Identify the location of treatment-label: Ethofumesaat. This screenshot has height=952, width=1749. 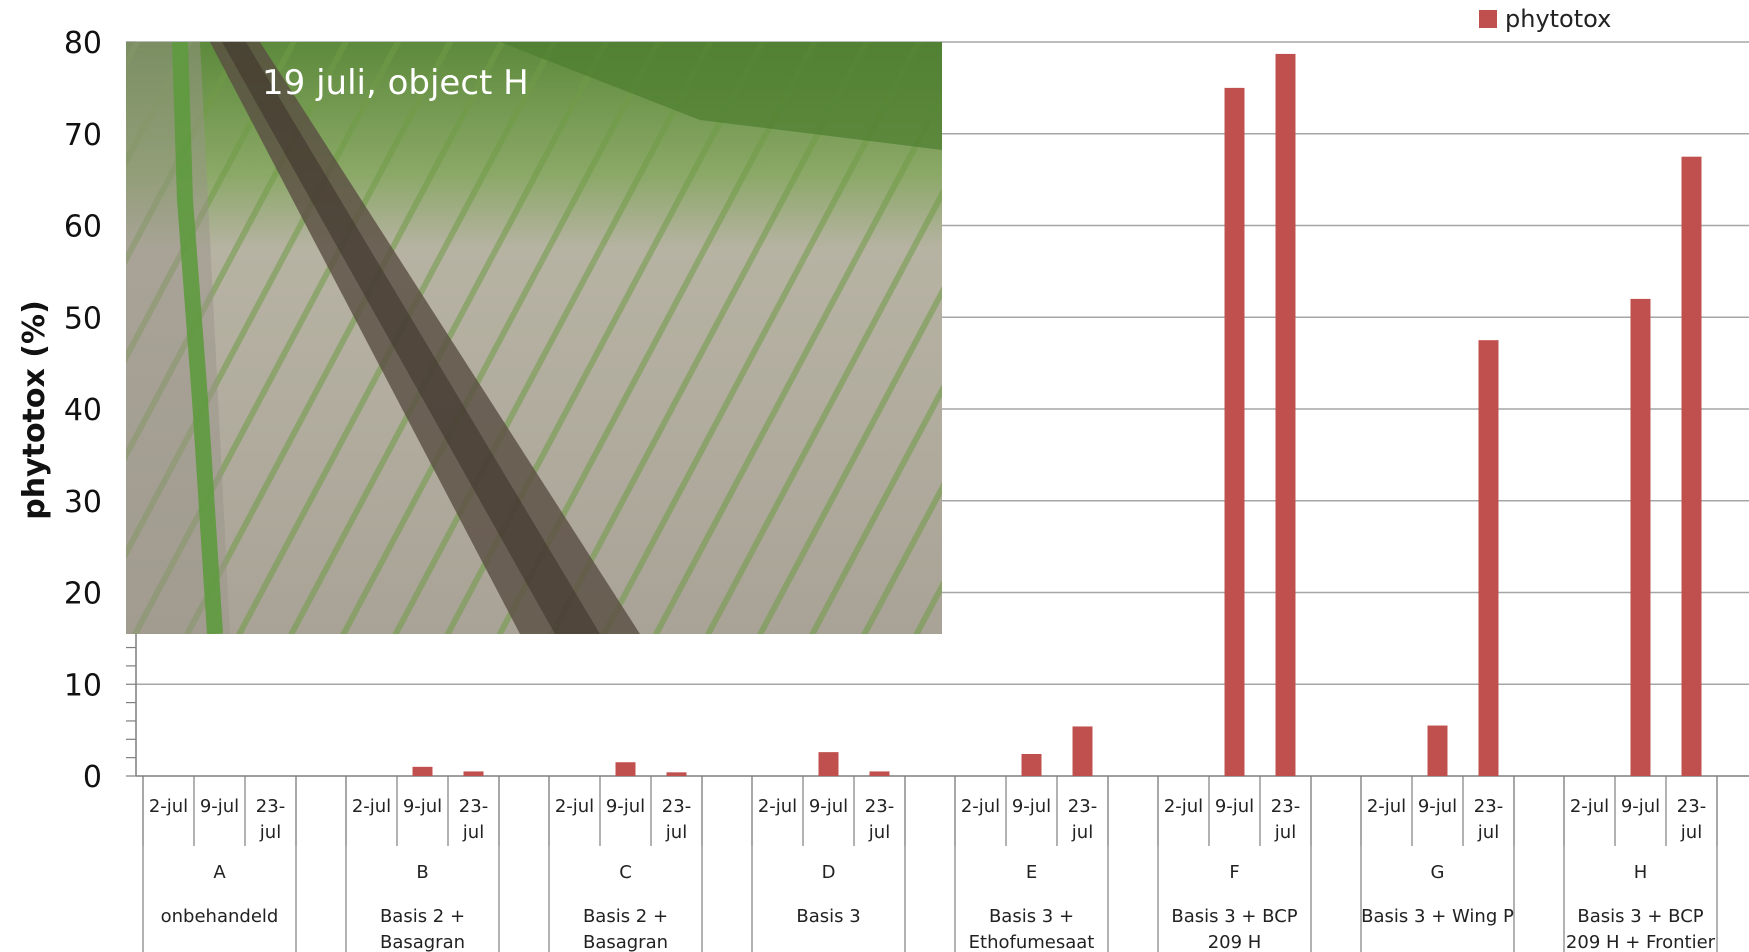
(1032, 942).